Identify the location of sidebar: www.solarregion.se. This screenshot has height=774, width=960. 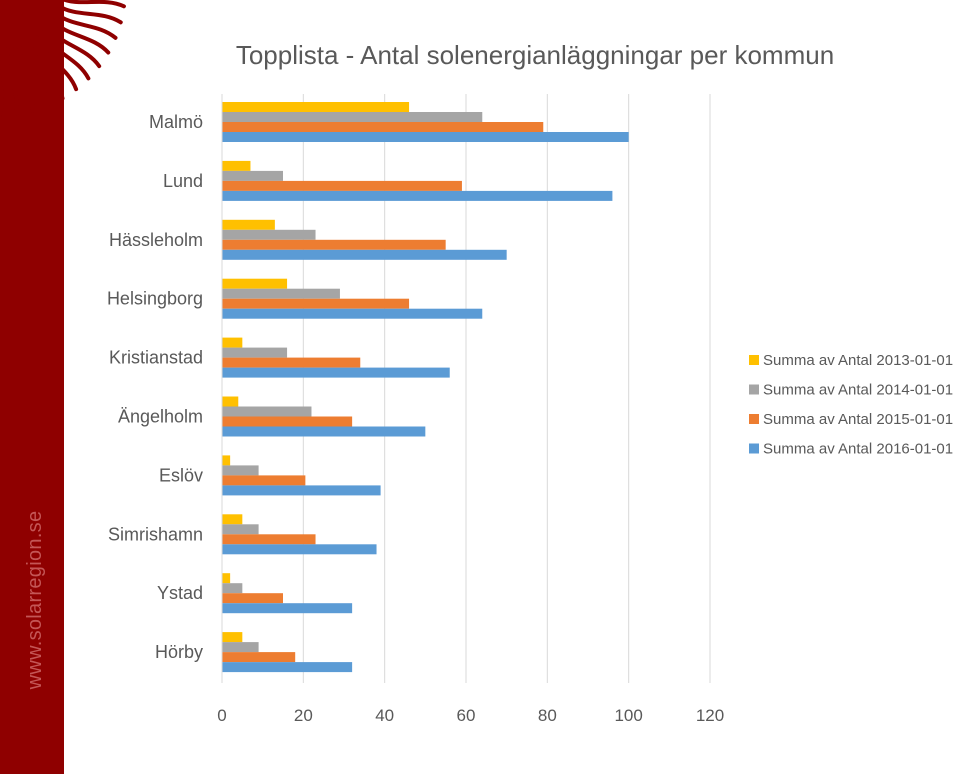
(32, 387).